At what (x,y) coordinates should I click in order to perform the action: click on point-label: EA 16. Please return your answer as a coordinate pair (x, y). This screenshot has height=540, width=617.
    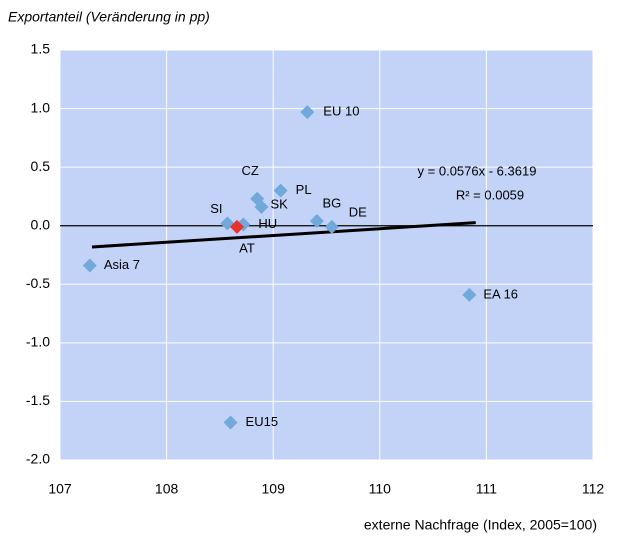
    Looking at the image, I should click on (500, 293).